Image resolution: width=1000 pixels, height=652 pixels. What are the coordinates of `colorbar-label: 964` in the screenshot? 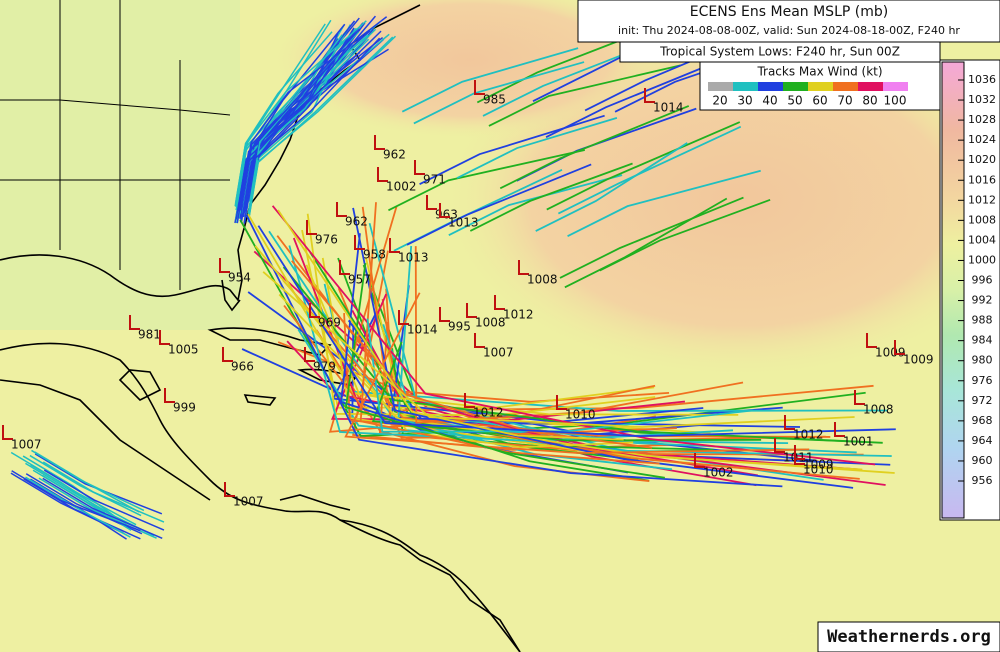 It's located at (982, 440).